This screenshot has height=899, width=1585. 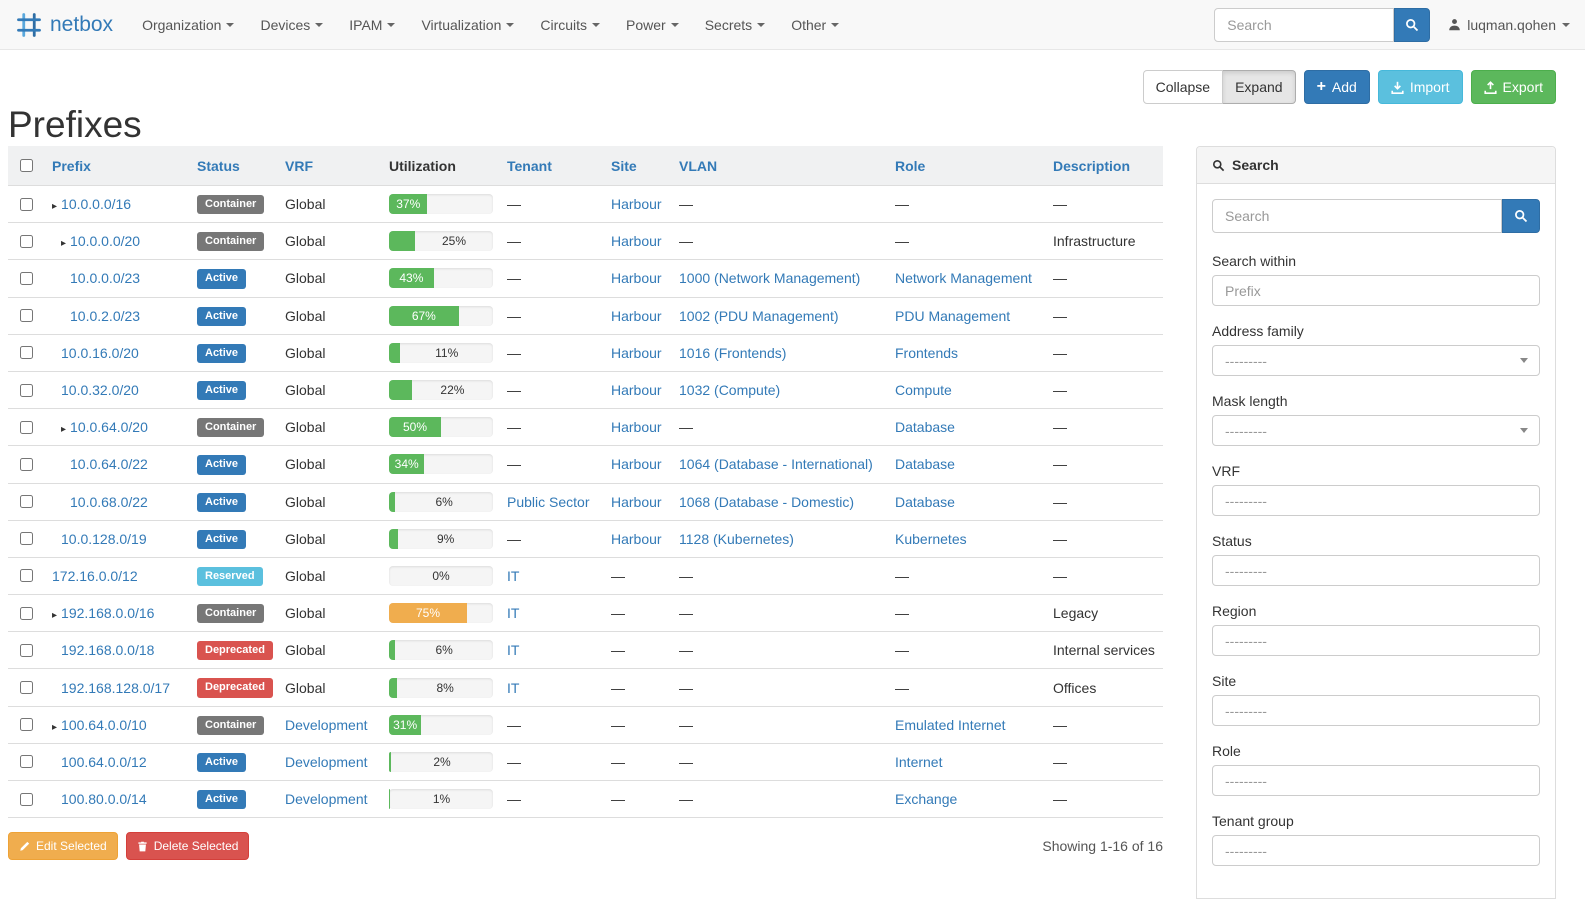 What do you see at coordinates (953, 315) in the screenshot?
I see `role-link: PDU Management` at bounding box center [953, 315].